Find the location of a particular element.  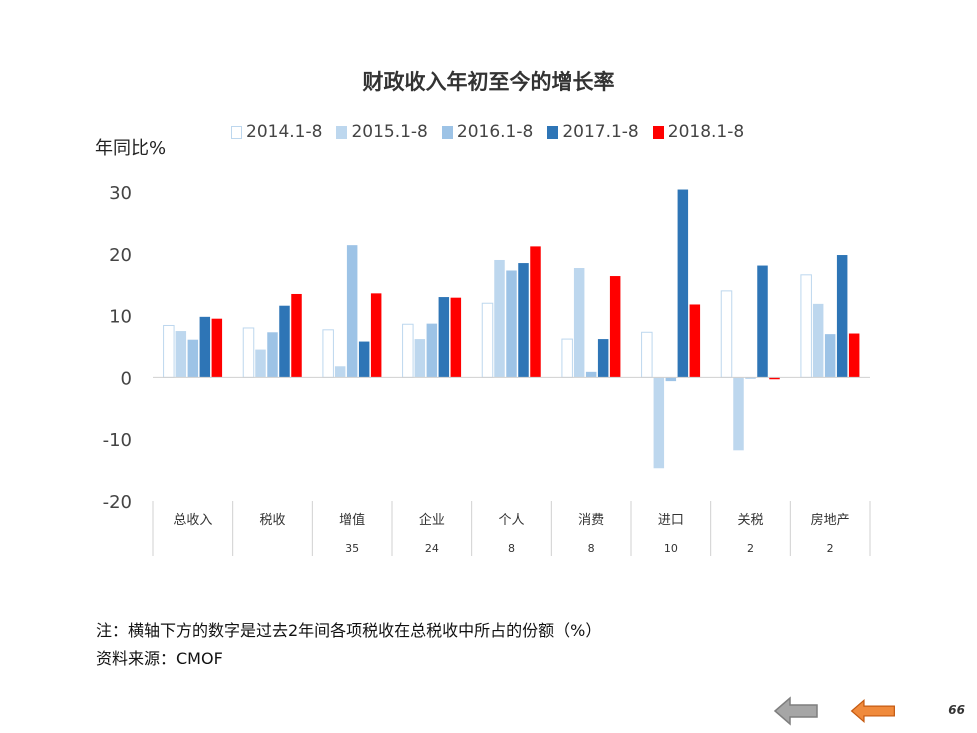

x-tick-label: 房地产 is located at coordinates (830, 520).